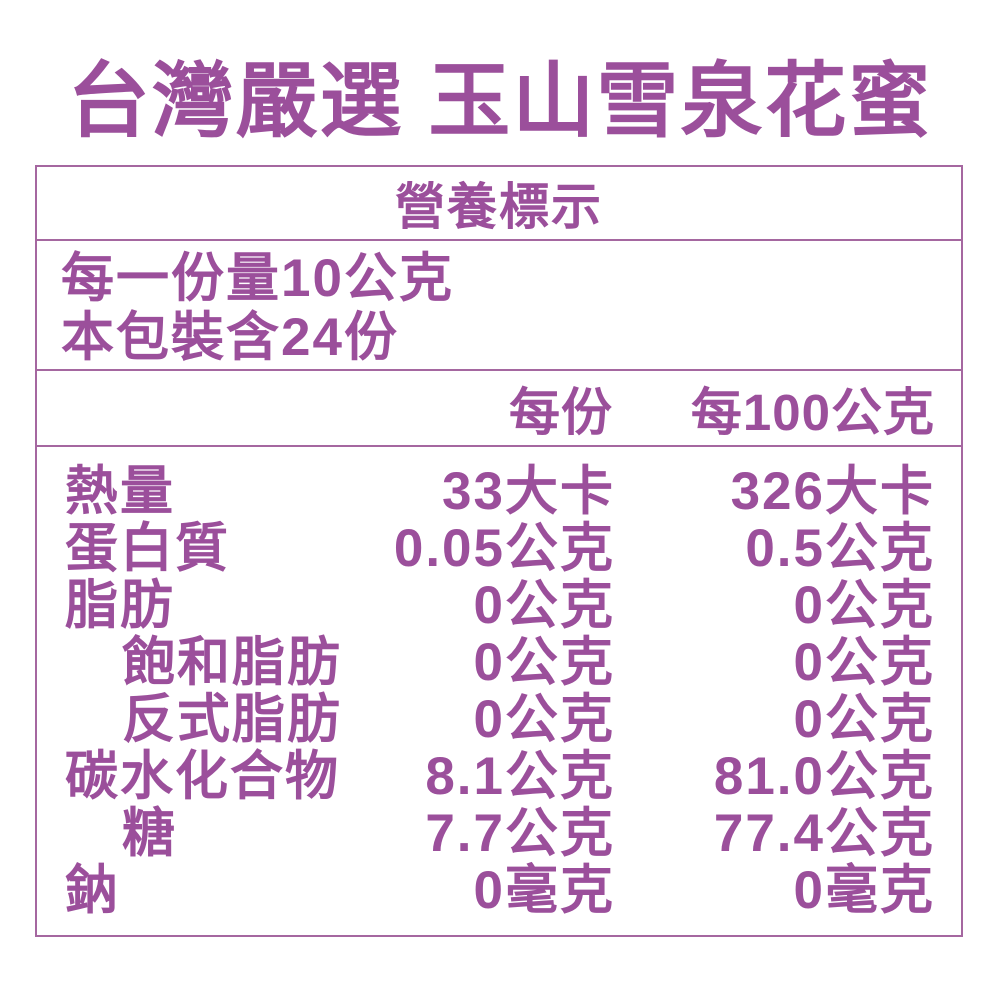 This screenshot has width=1000, height=1000. What do you see at coordinates (864, 890) in the screenshot?
I see `per-100g-value: 0毫克` at bounding box center [864, 890].